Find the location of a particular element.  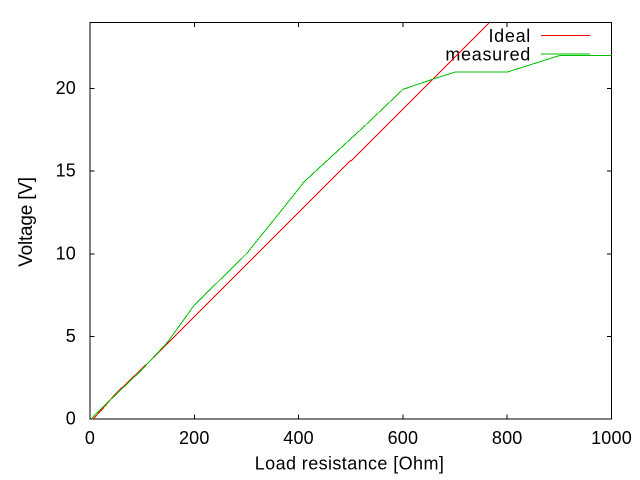

svg-text: Load resistance [Ohm] is located at coordinates (350, 464).